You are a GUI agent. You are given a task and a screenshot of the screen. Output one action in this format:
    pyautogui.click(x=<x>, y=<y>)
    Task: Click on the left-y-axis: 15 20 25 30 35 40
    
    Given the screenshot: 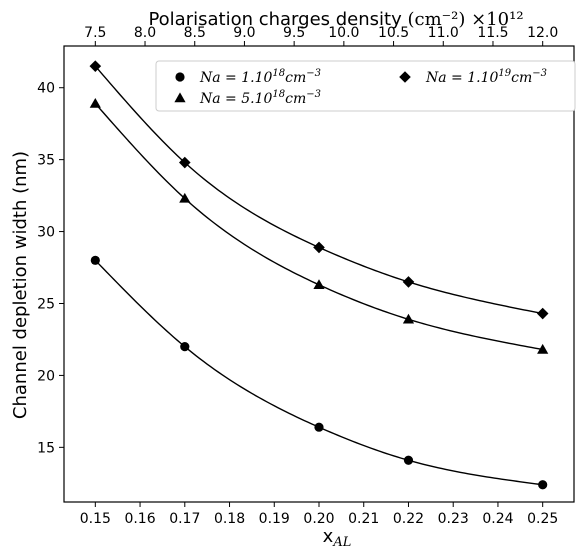 What is the action you would take?
    pyautogui.click(x=50, y=268)
    